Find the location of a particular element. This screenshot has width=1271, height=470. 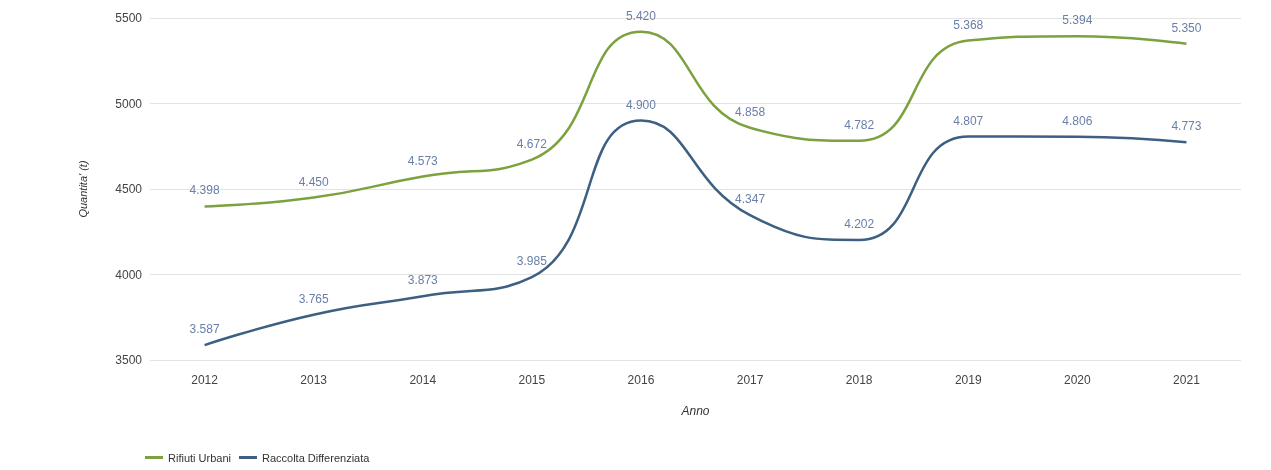

x-tick-label: 2013 is located at coordinates (314, 380).